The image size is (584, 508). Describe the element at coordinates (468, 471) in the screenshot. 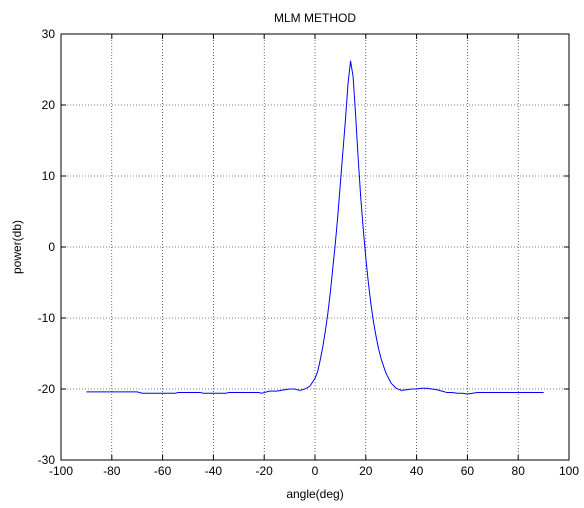

I see `x-tick-label: 60` at that location.